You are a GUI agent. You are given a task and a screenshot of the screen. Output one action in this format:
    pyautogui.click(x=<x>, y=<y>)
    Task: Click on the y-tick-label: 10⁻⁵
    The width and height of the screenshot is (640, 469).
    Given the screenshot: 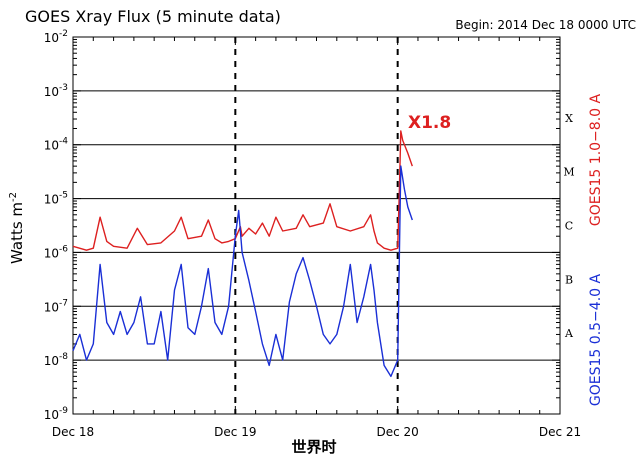 What is the action you would take?
    pyautogui.click(x=56, y=199)
    